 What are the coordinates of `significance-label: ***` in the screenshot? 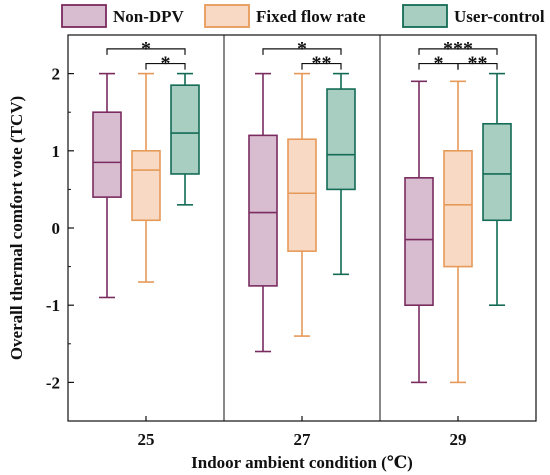 It's located at (458, 49).